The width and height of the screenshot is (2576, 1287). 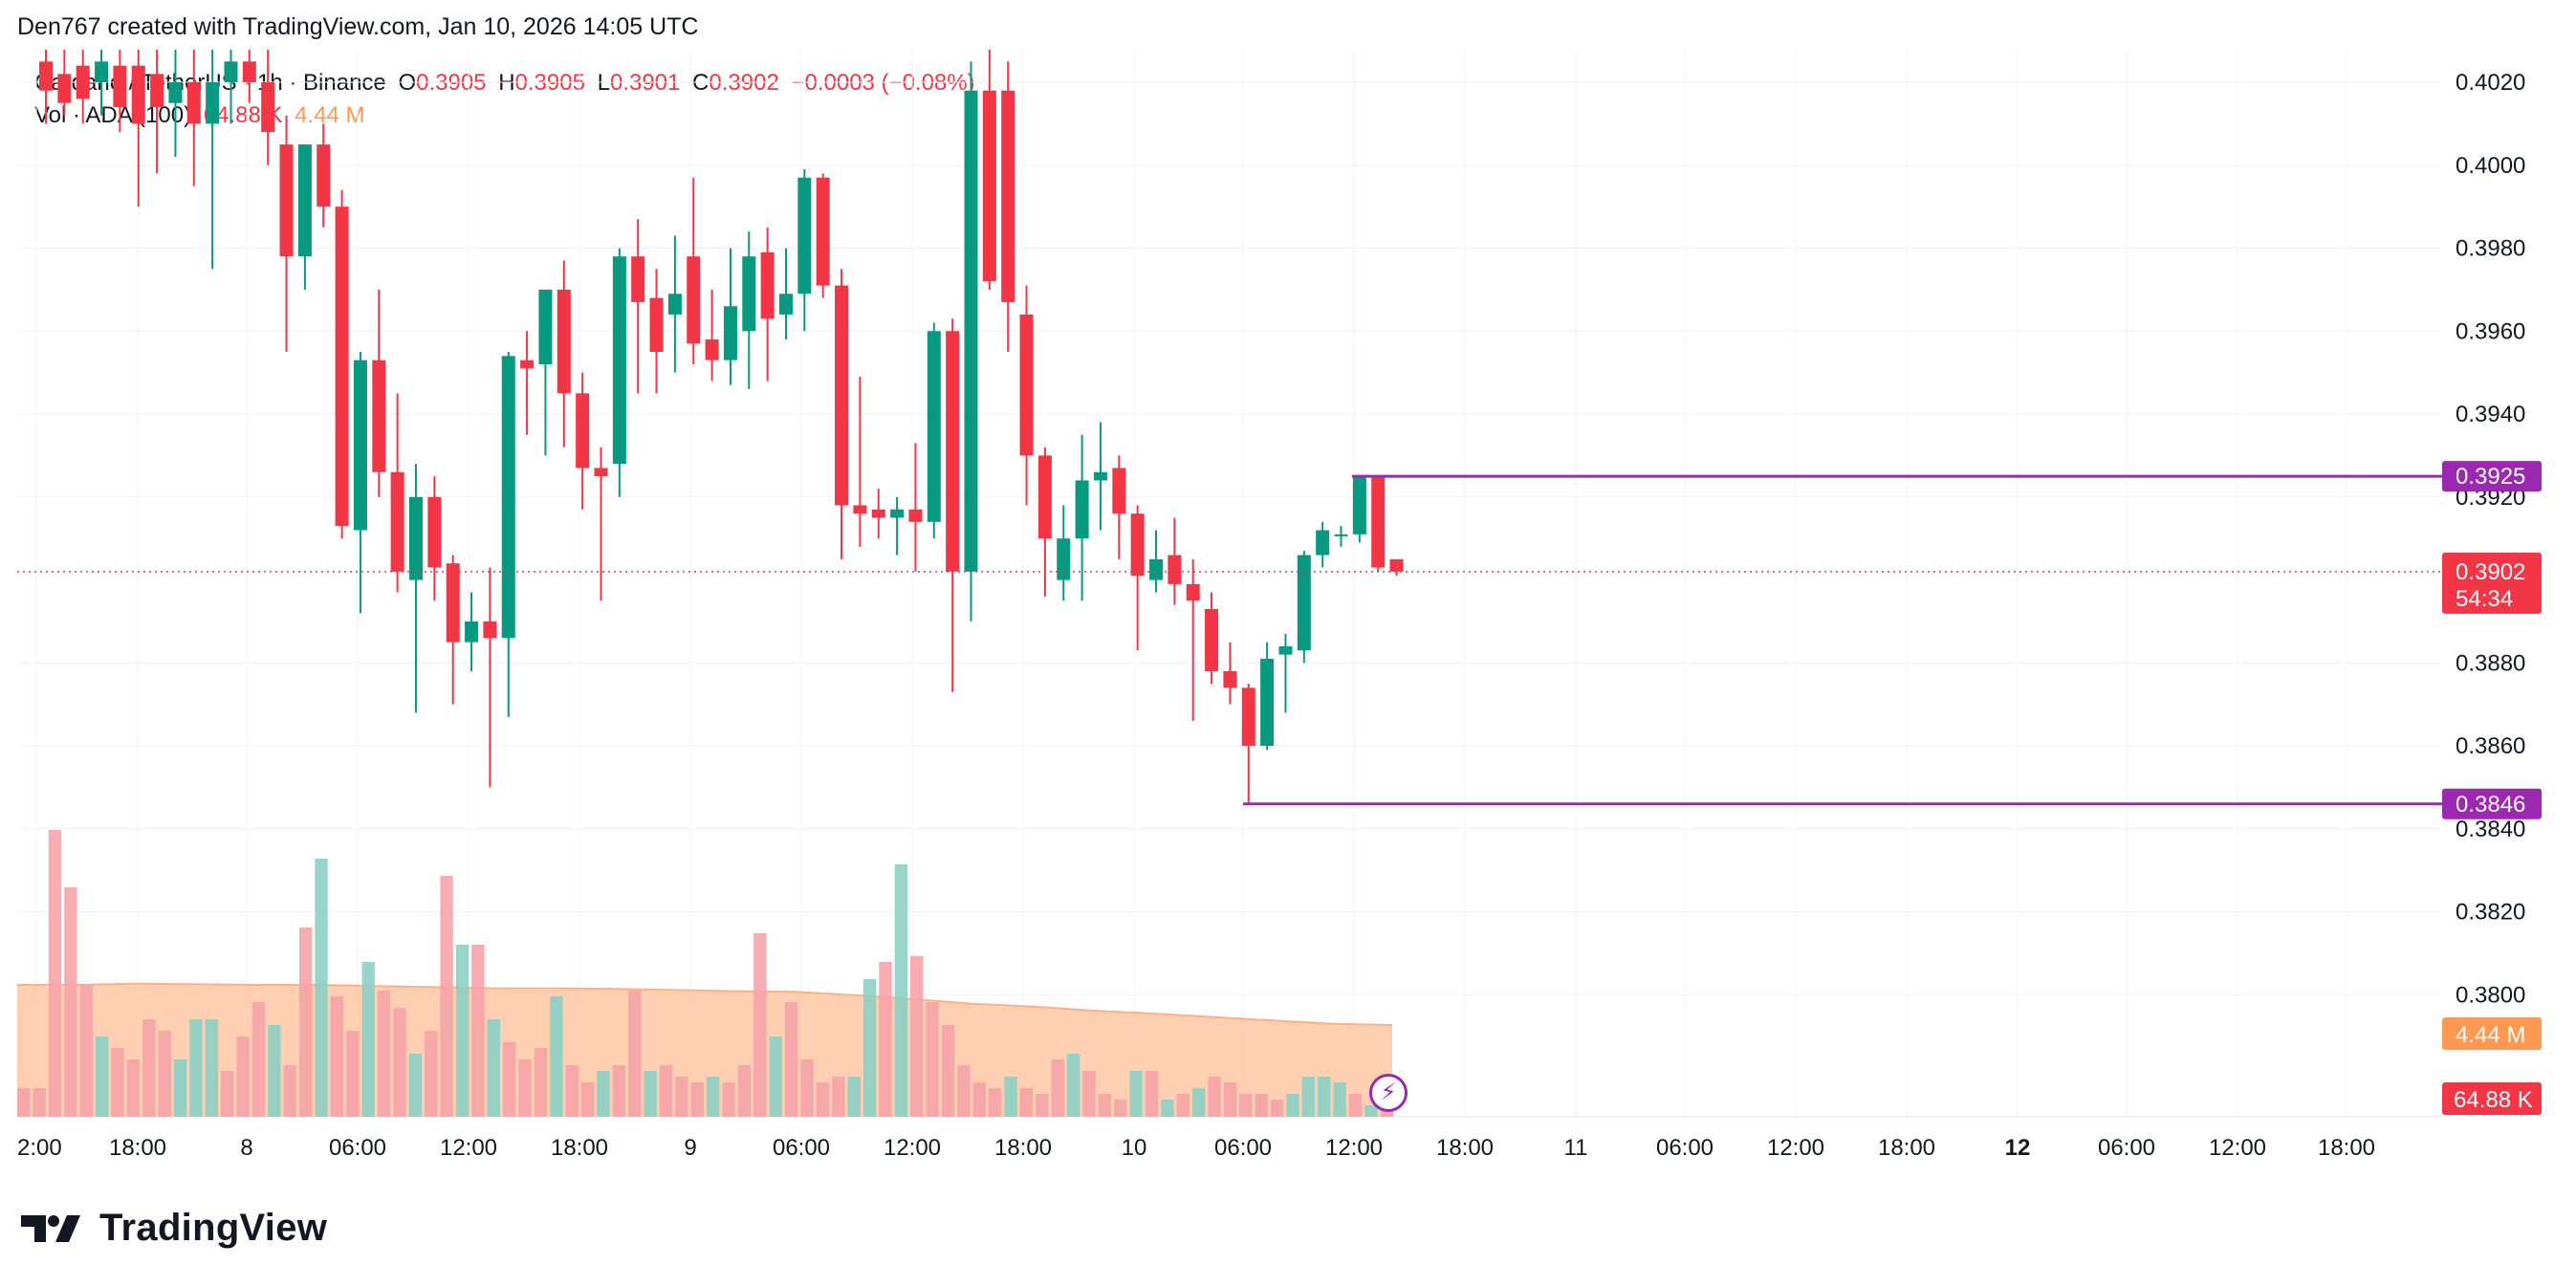 What do you see at coordinates (2490, 572) in the screenshot?
I see `last-price-label: 0.3902` at bounding box center [2490, 572].